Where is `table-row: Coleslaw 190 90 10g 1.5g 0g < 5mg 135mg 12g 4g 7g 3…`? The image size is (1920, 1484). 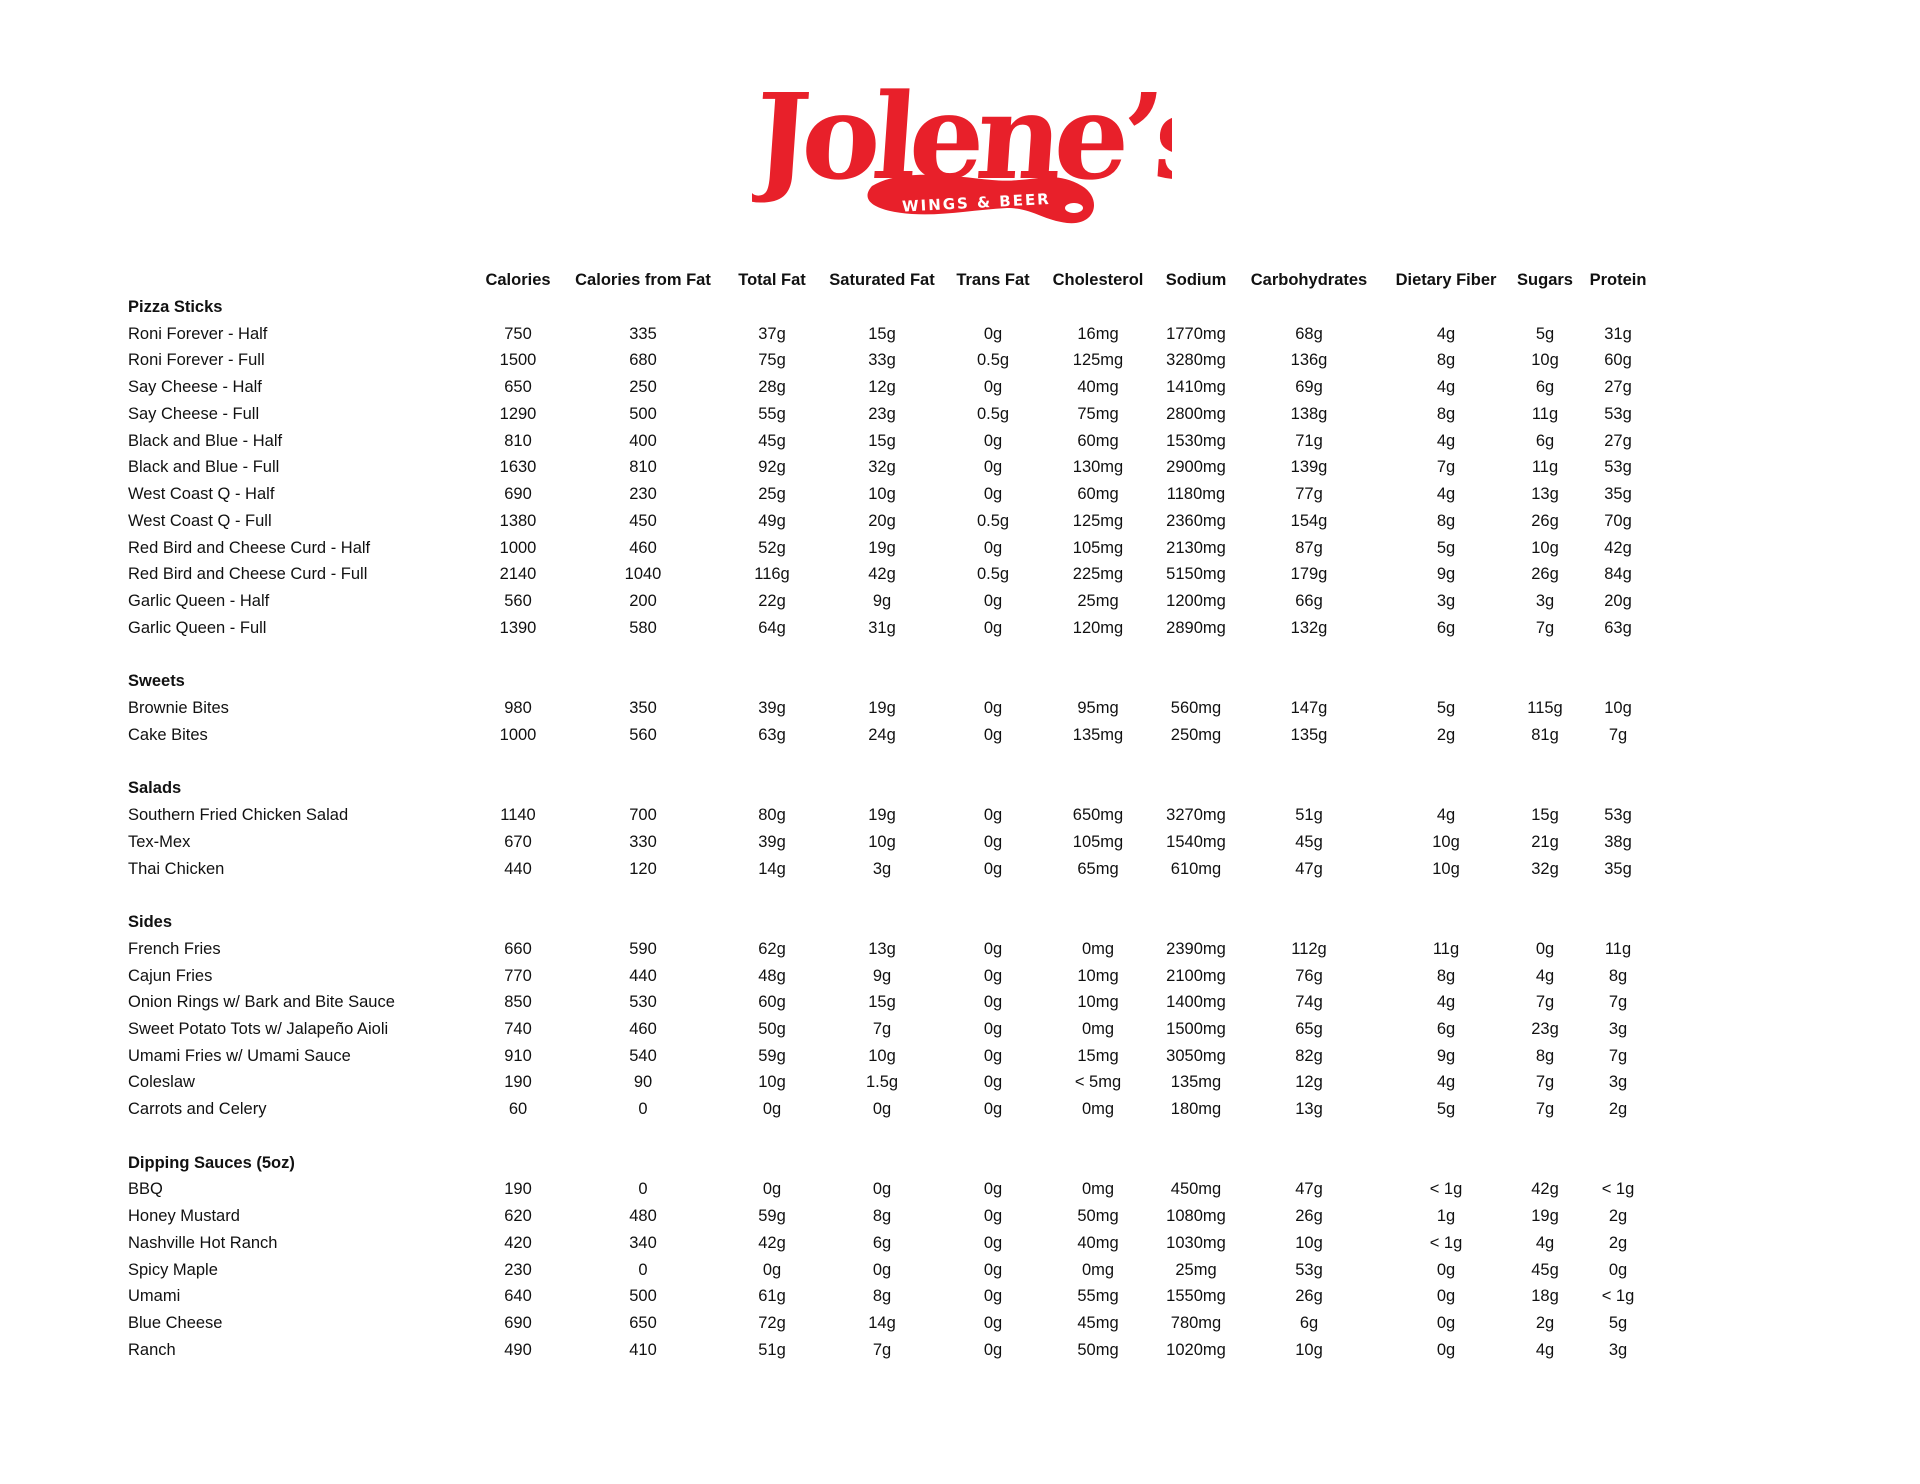
table-row: Coleslaw 190 90 10g 1.5g 0g < 5mg 135mg 12g 4g 7g 3… is located at coordinates (960, 1082).